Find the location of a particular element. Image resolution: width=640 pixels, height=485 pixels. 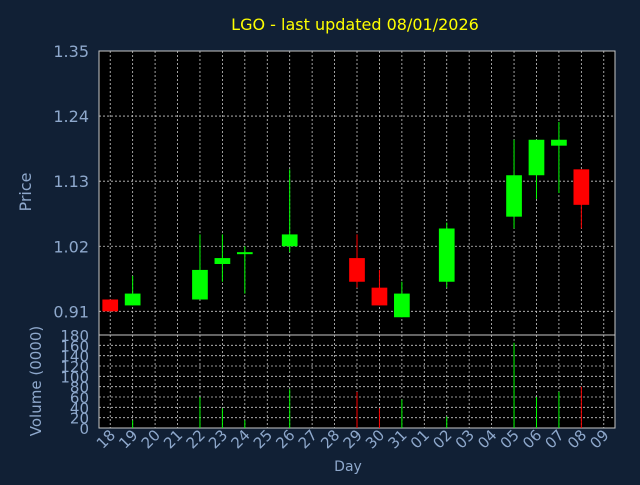

price-tick-label: 1.13 is located at coordinates (71, 181).